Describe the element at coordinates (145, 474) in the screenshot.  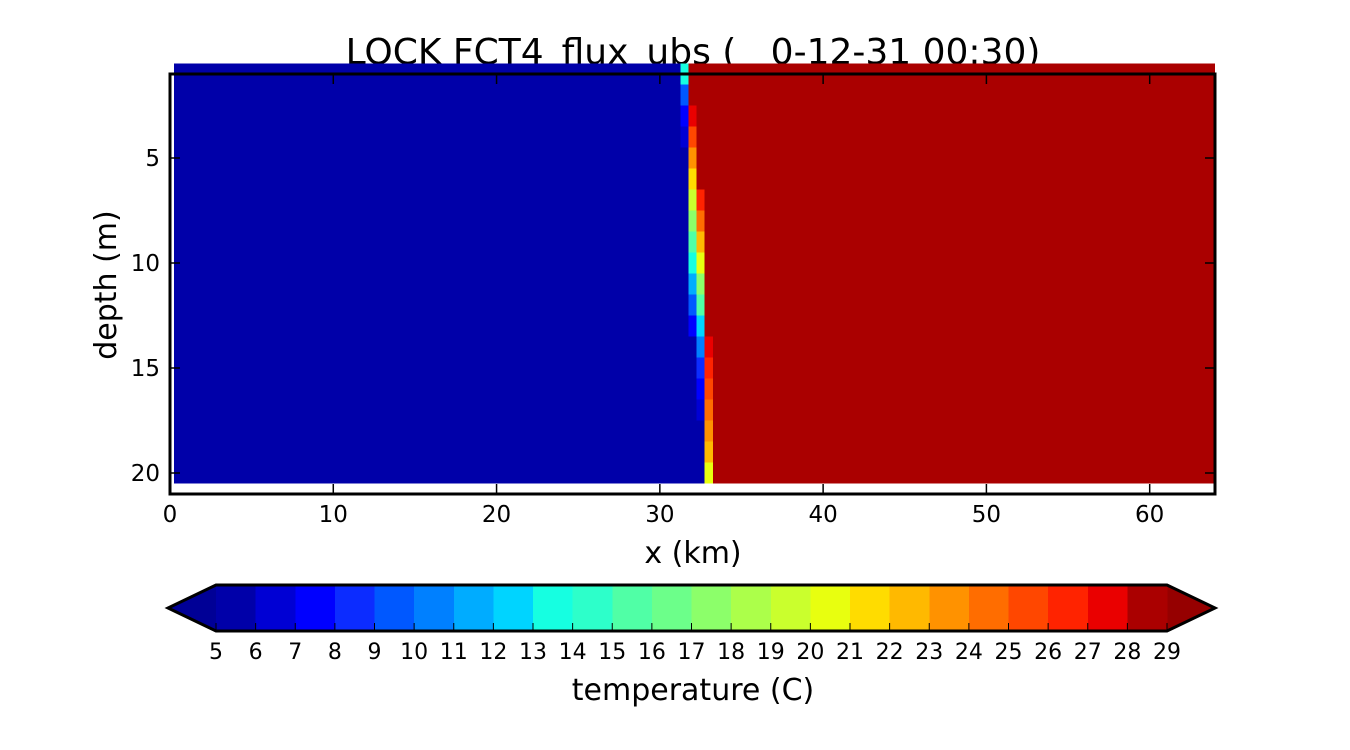
I see `y-tick-label: 20` at that location.